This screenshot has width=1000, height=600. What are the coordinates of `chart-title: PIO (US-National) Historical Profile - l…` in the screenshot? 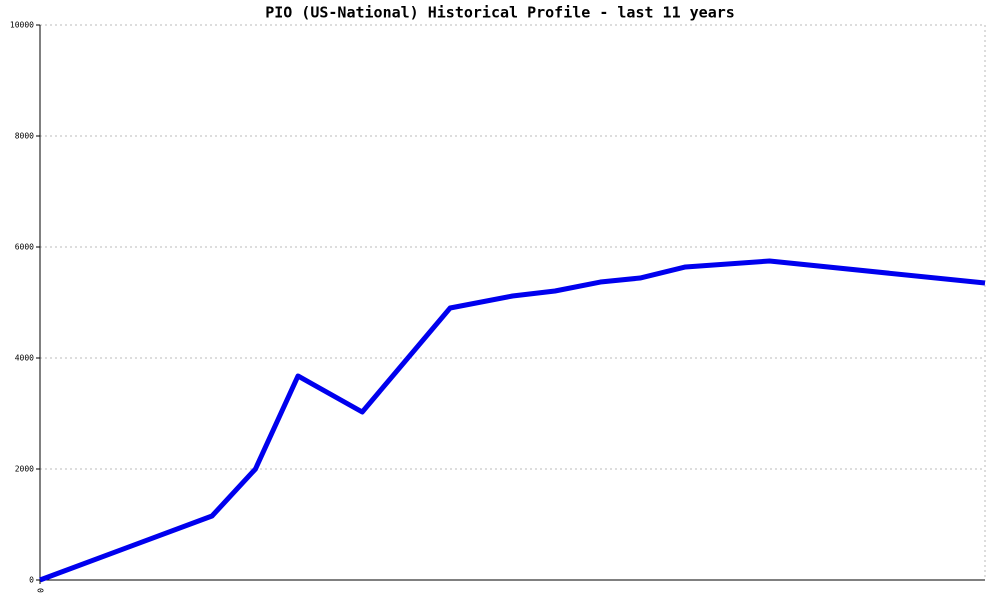 It's located at (500, 13).